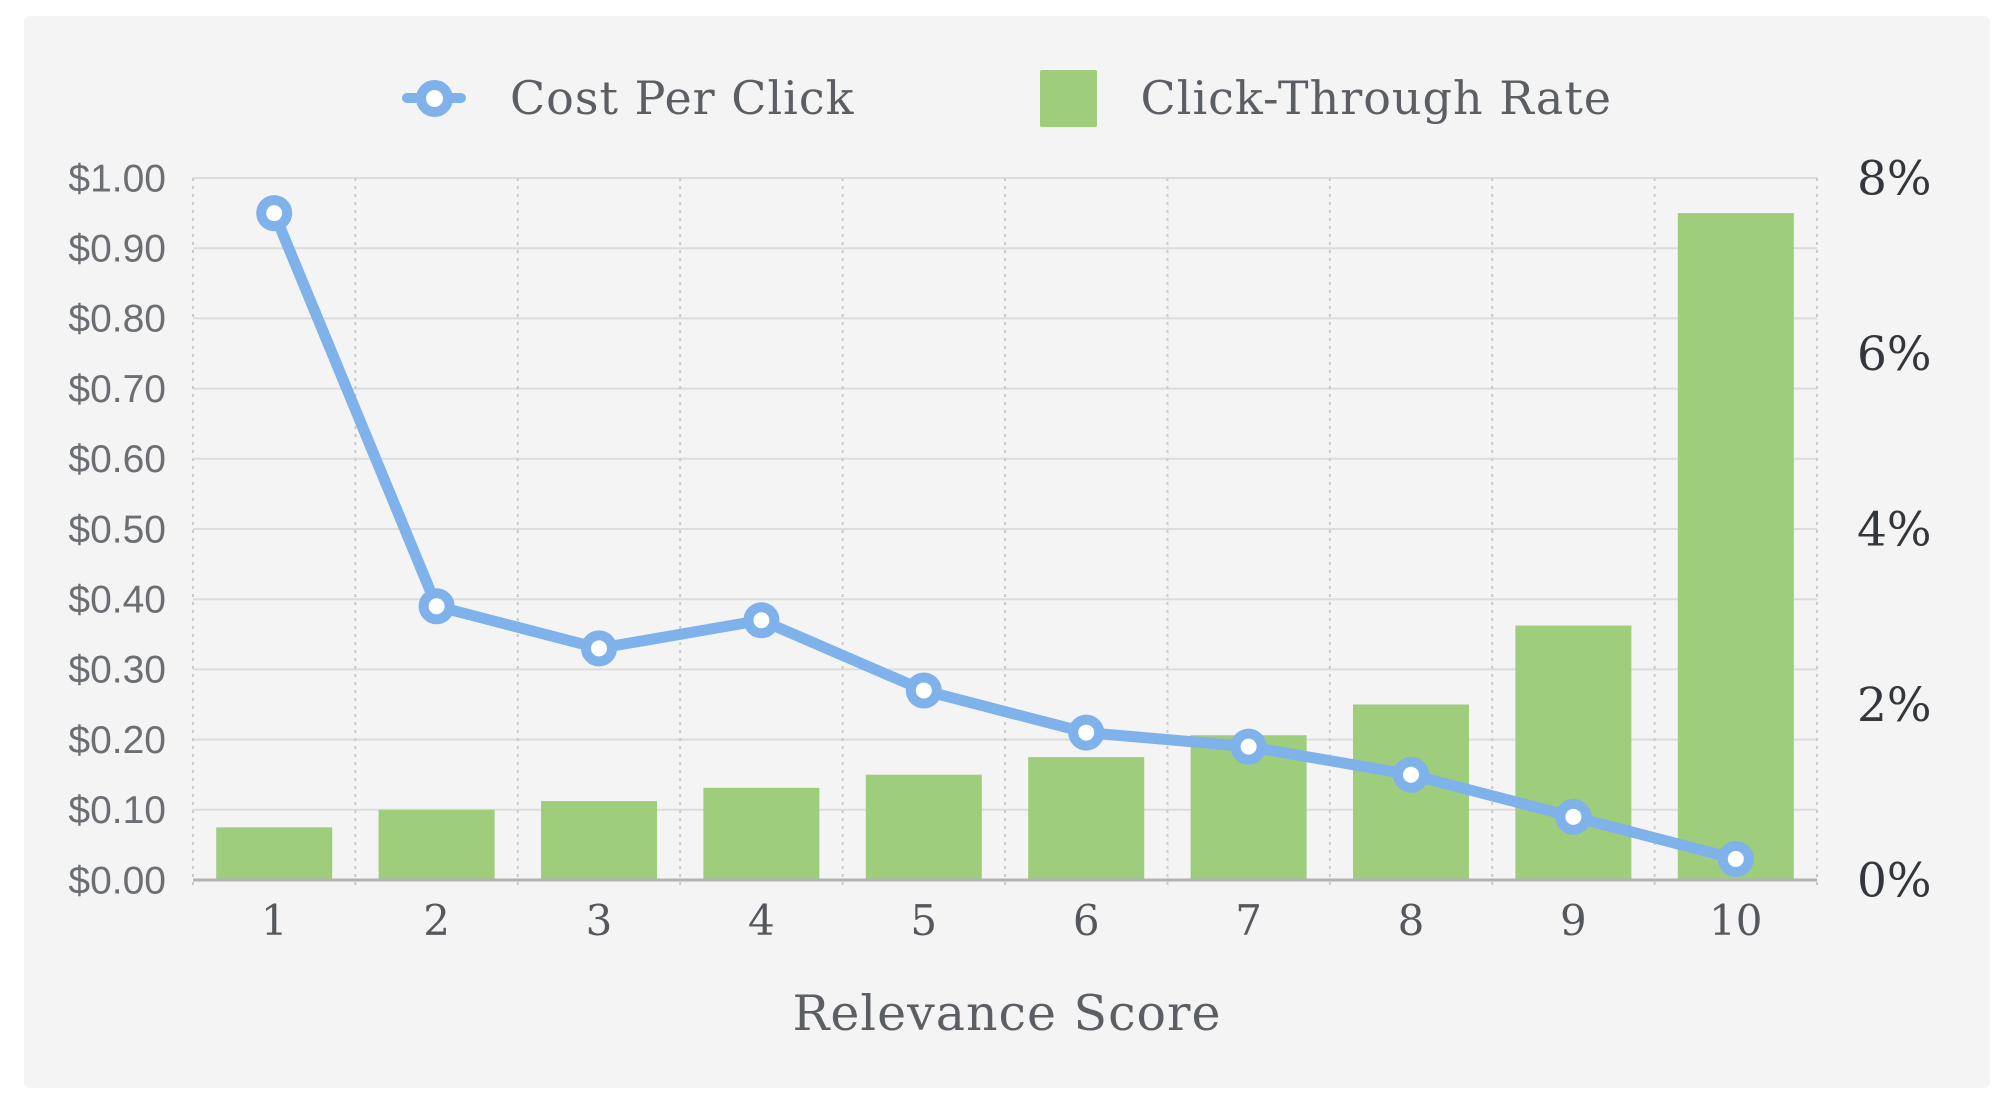  I want to click on x-axis-tick-label: 7, so click(1248, 920).